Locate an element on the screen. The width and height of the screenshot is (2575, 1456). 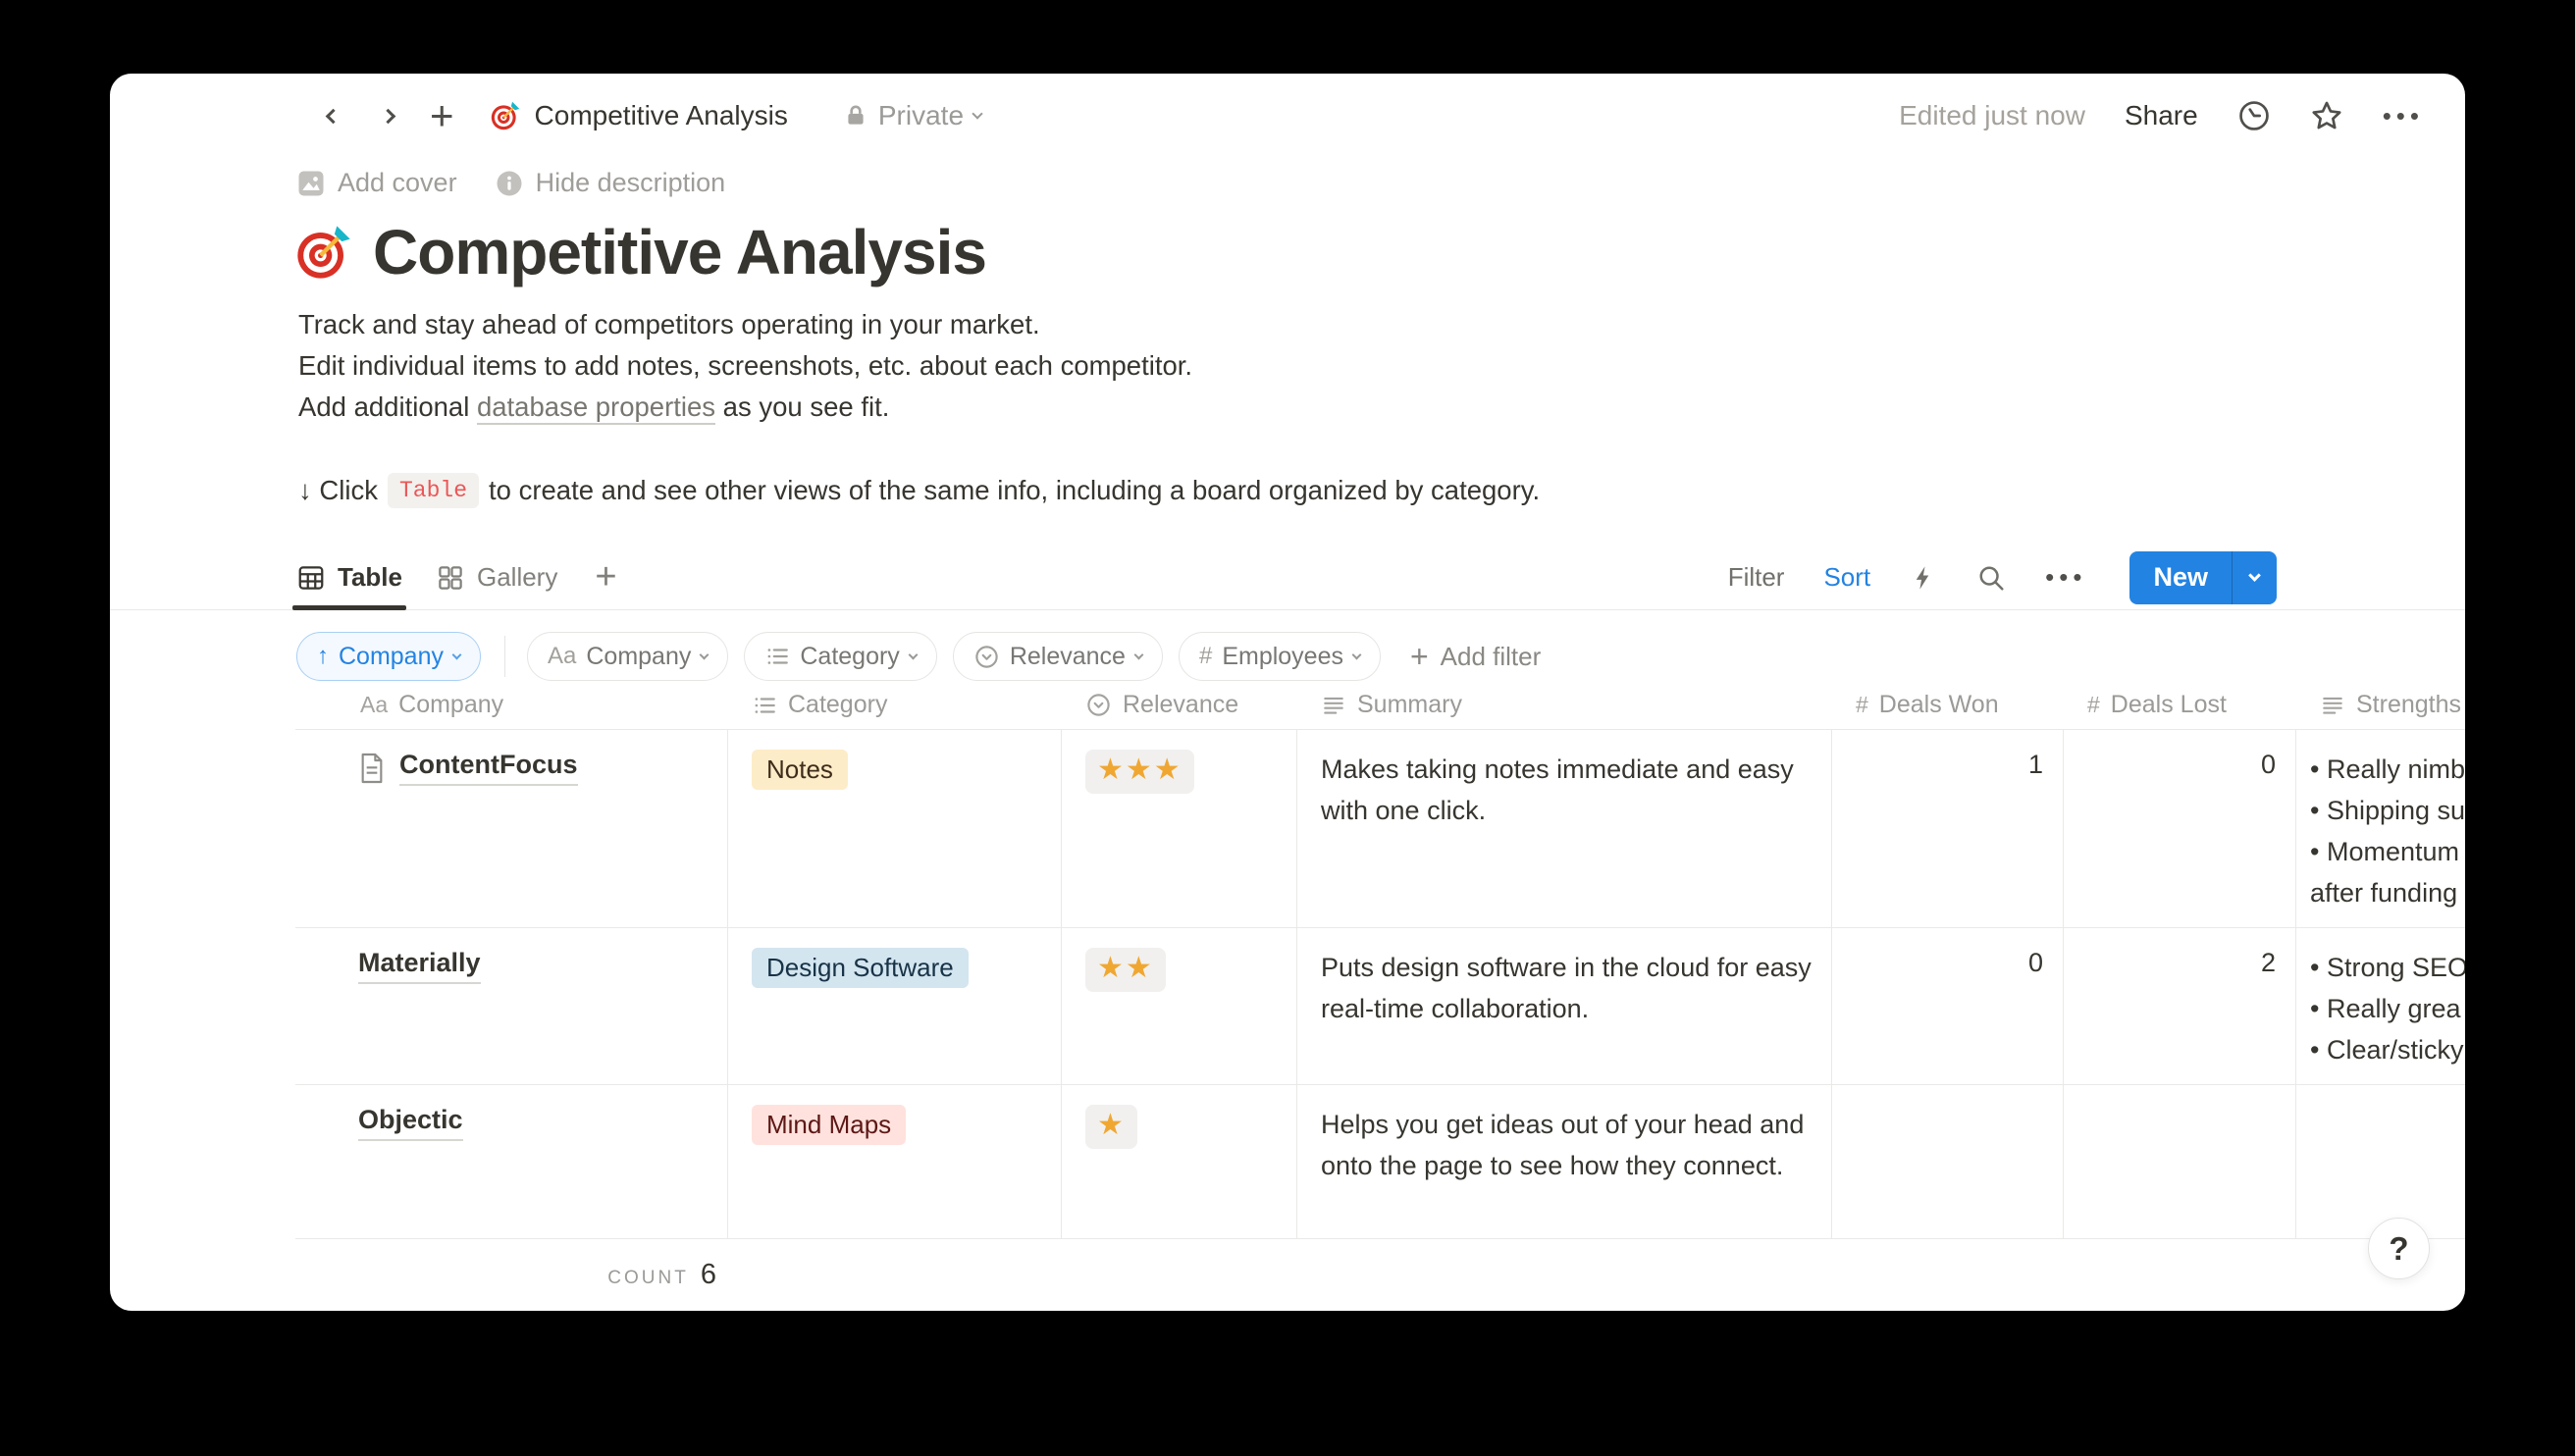
share-button: Share is located at coordinates (2161, 115).